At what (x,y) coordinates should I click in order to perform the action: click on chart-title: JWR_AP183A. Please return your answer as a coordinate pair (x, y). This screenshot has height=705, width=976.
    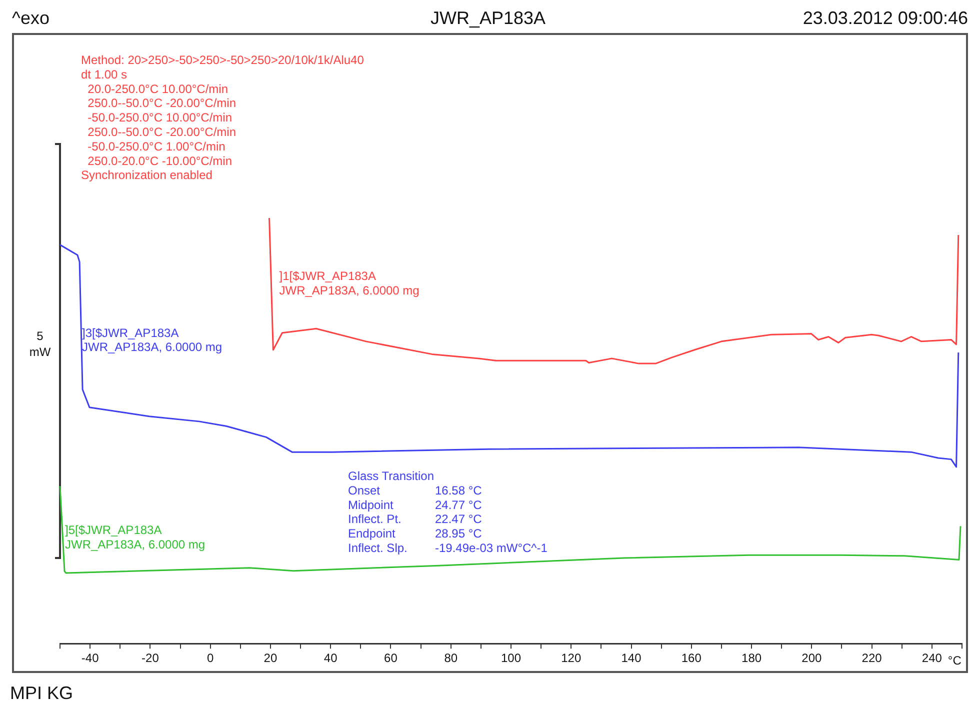
    Looking at the image, I should click on (488, 18).